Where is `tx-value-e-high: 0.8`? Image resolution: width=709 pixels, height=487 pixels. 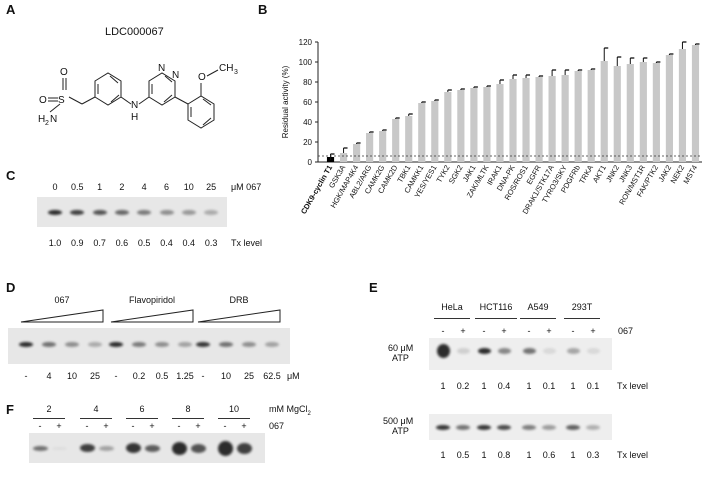
tx-value-e-high: 0.8 is located at coordinates (504, 455).